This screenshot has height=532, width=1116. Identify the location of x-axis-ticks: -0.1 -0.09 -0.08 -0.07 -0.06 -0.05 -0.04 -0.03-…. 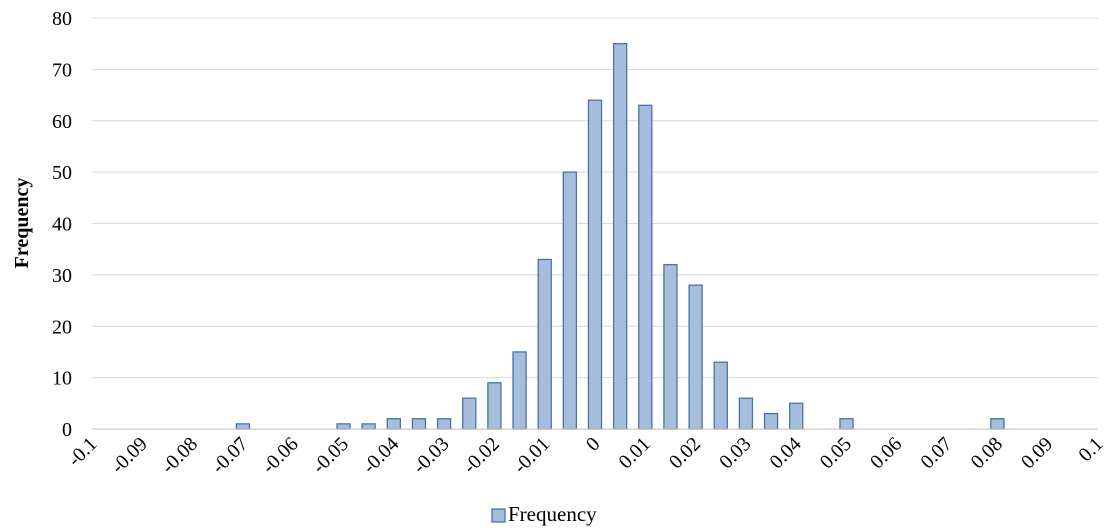
(586, 455).